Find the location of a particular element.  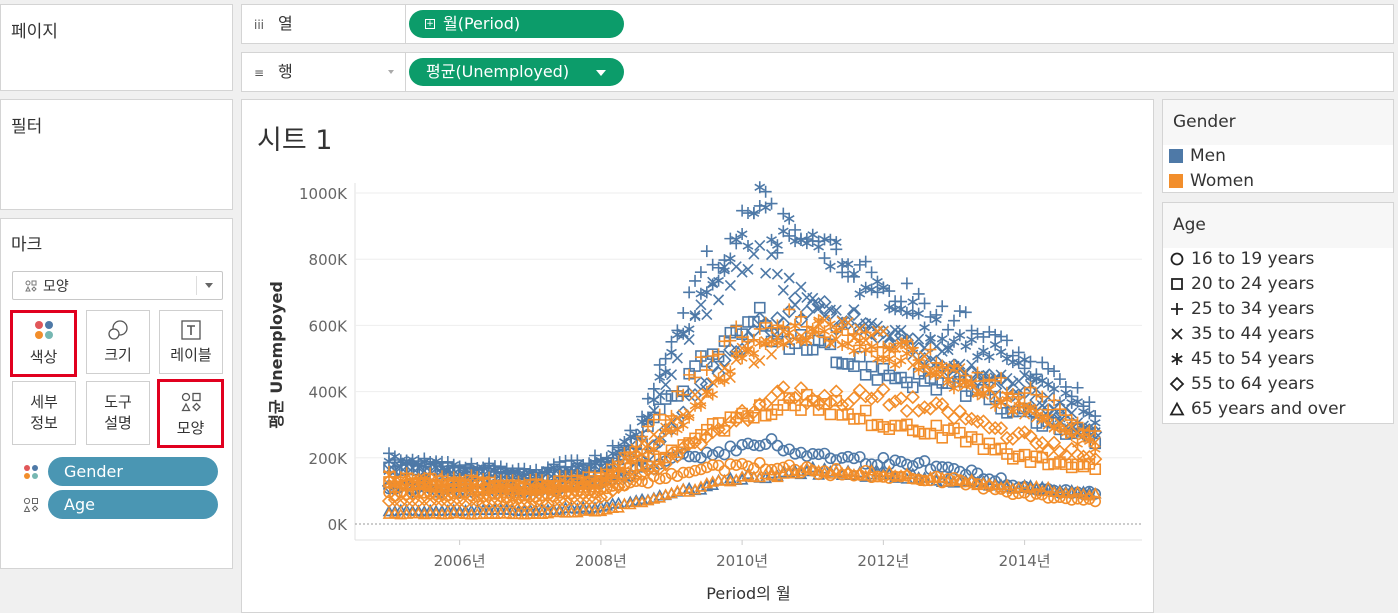

gender-field-pill: Gender is located at coordinates (133, 471).